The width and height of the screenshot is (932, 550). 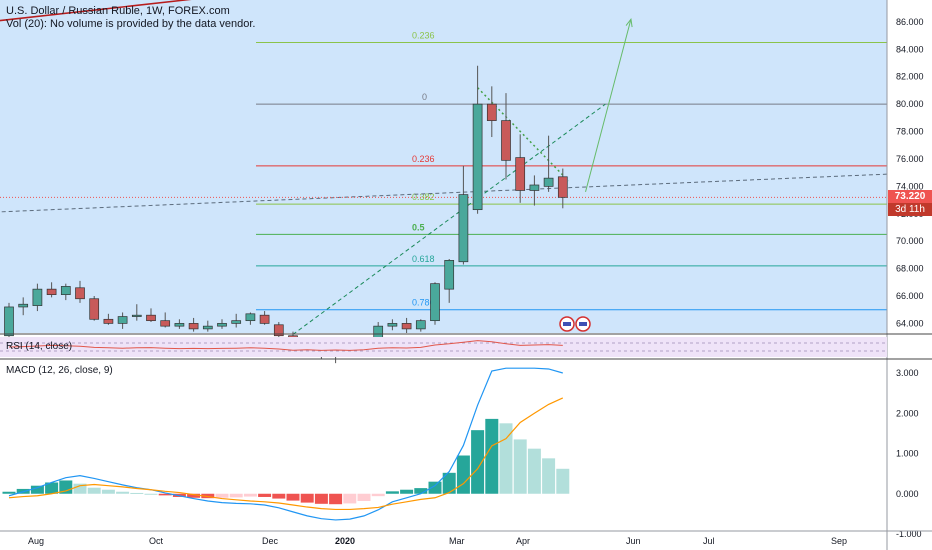 What do you see at coordinates (457, 541) in the screenshot?
I see `time-axis-tick: Mar` at bounding box center [457, 541].